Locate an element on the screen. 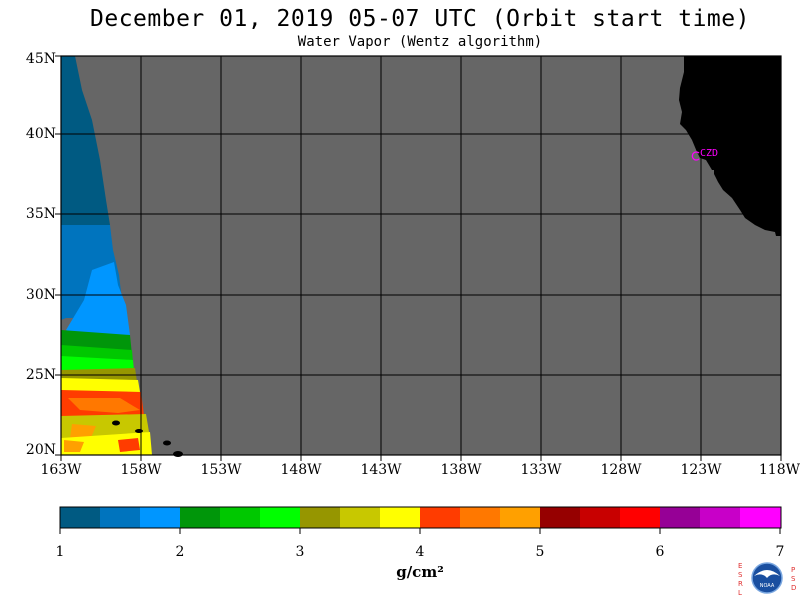 The width and height of the screenshot is (800, 600). island-maui is located at coordinates (167, 443).